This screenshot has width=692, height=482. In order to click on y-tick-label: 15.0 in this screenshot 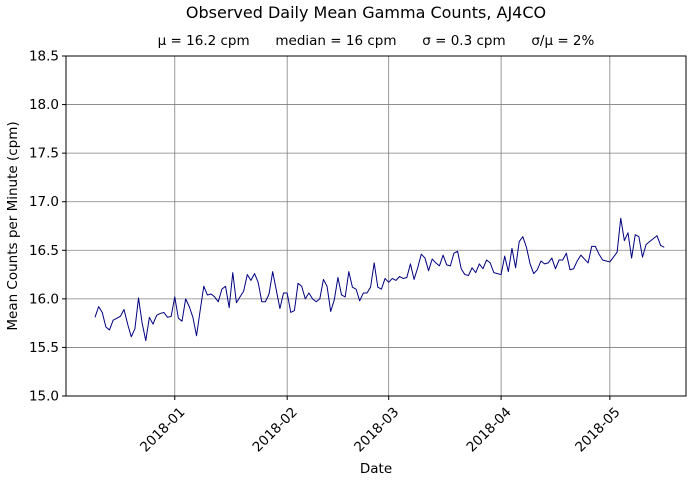, I will do `click(44, 397)`.